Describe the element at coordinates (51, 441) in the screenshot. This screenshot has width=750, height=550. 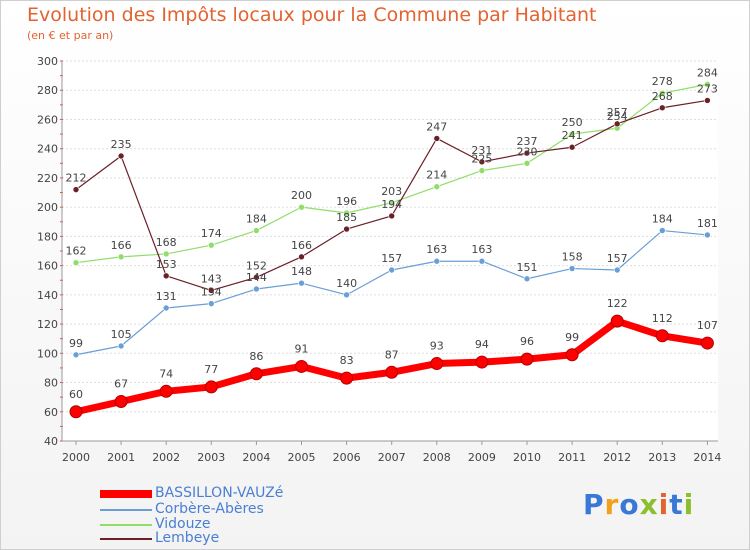
I see `y-tick-label: 40` at that location.